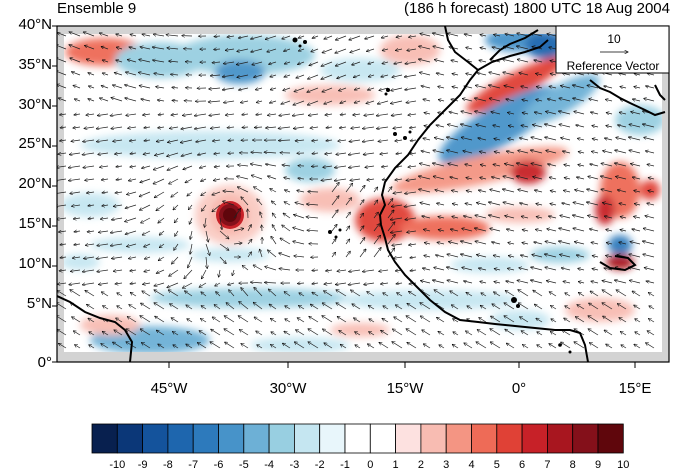  Describe the element at coordinates (269, 465) in the screenshot. I see `colorbar-label: -4` at that location.